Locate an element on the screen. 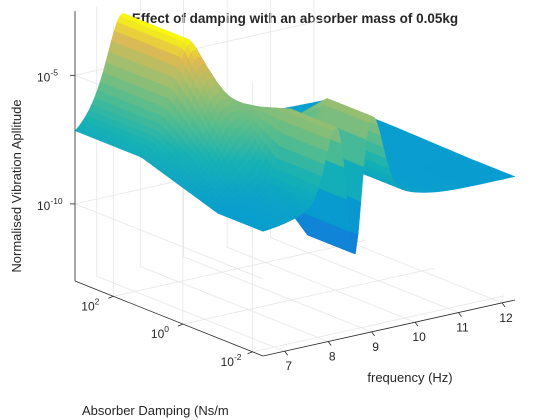 The width and height of the screenshot is (560, 420). z-tick-label: 10-10 is located at coordinates (50, 204).